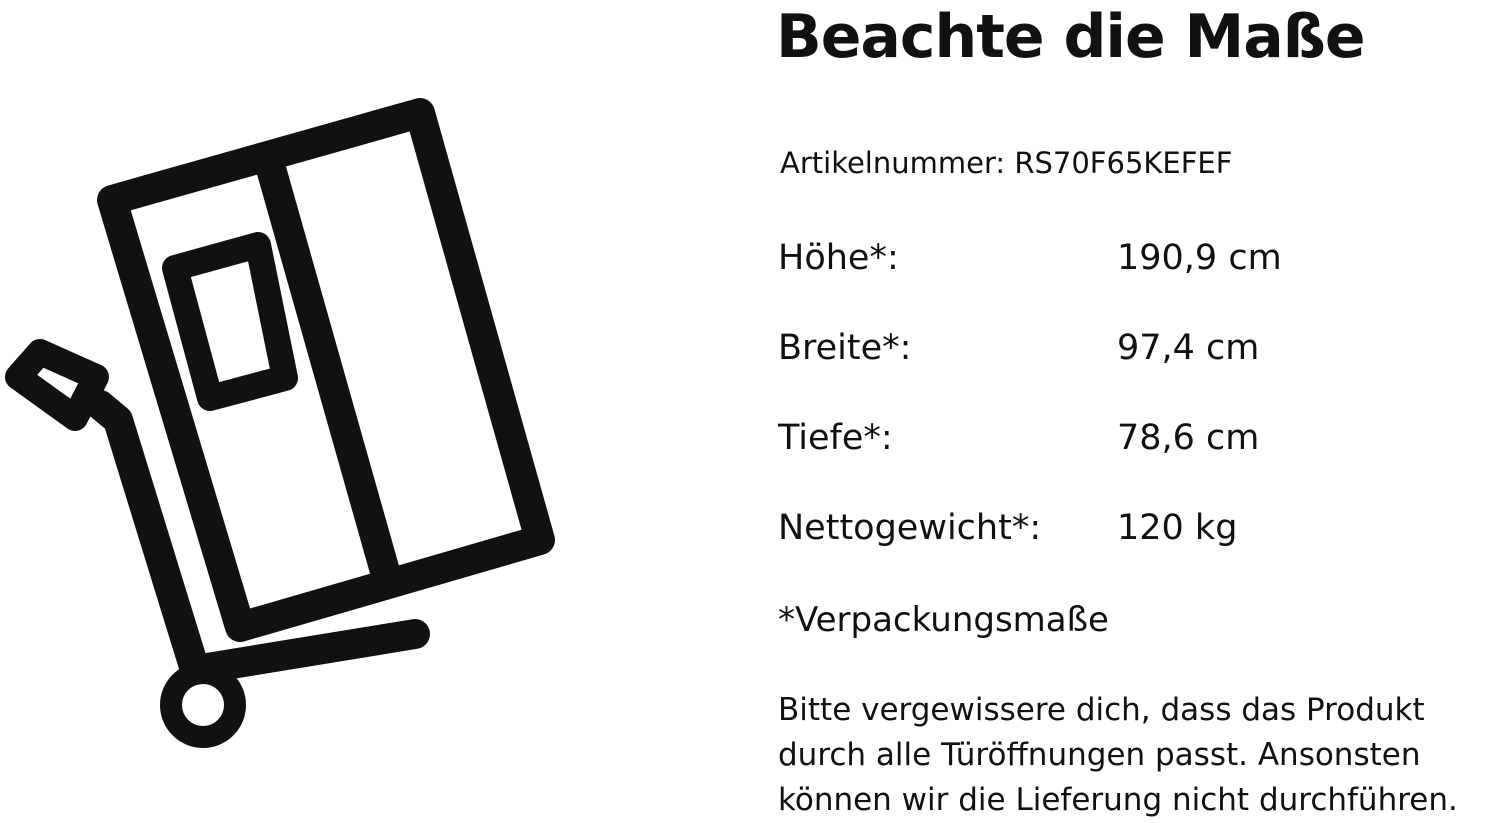  Describe the element at coordinates (230, 321) in the screenshot. I see `dispenser-panel` at that location.